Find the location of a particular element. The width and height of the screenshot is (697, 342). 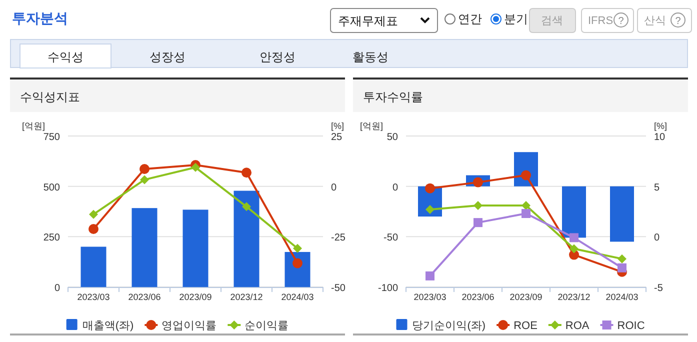

y2-tick-label: 10 is located at coordinates (660, 137).